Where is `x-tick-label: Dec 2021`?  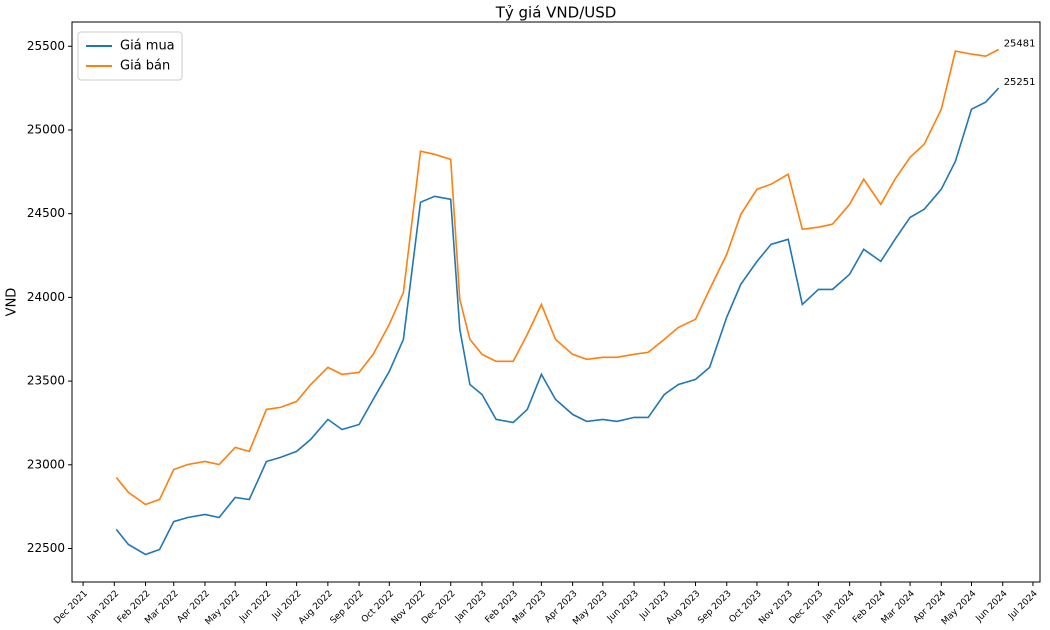
x-tick-label: Dec 2021 is located at coordinates (71, 608).